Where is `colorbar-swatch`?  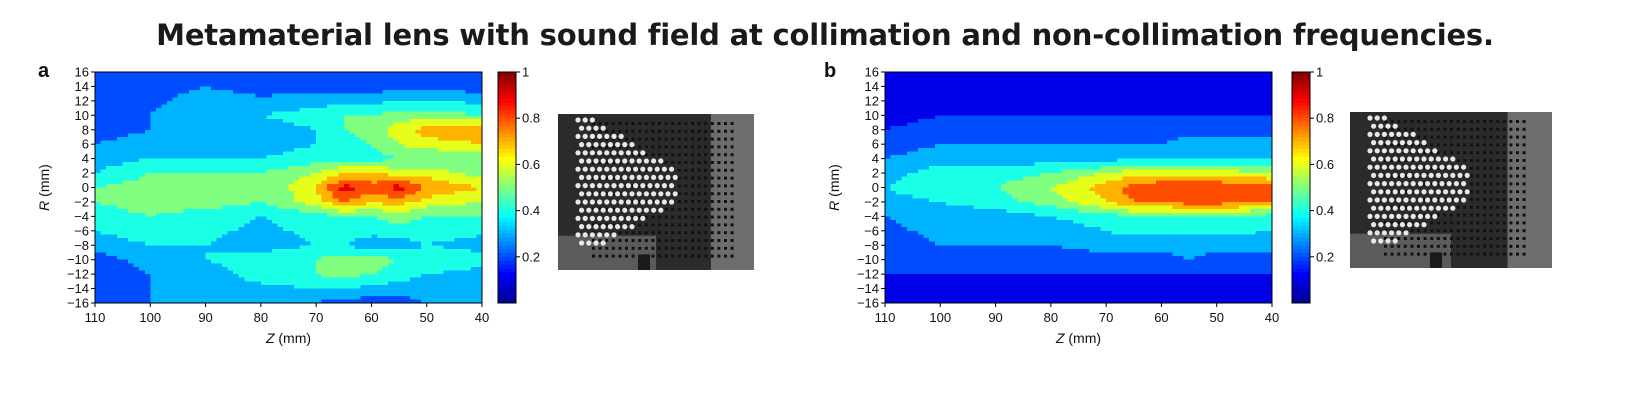
colorbar-swatch is located at coordinates (507, 243).